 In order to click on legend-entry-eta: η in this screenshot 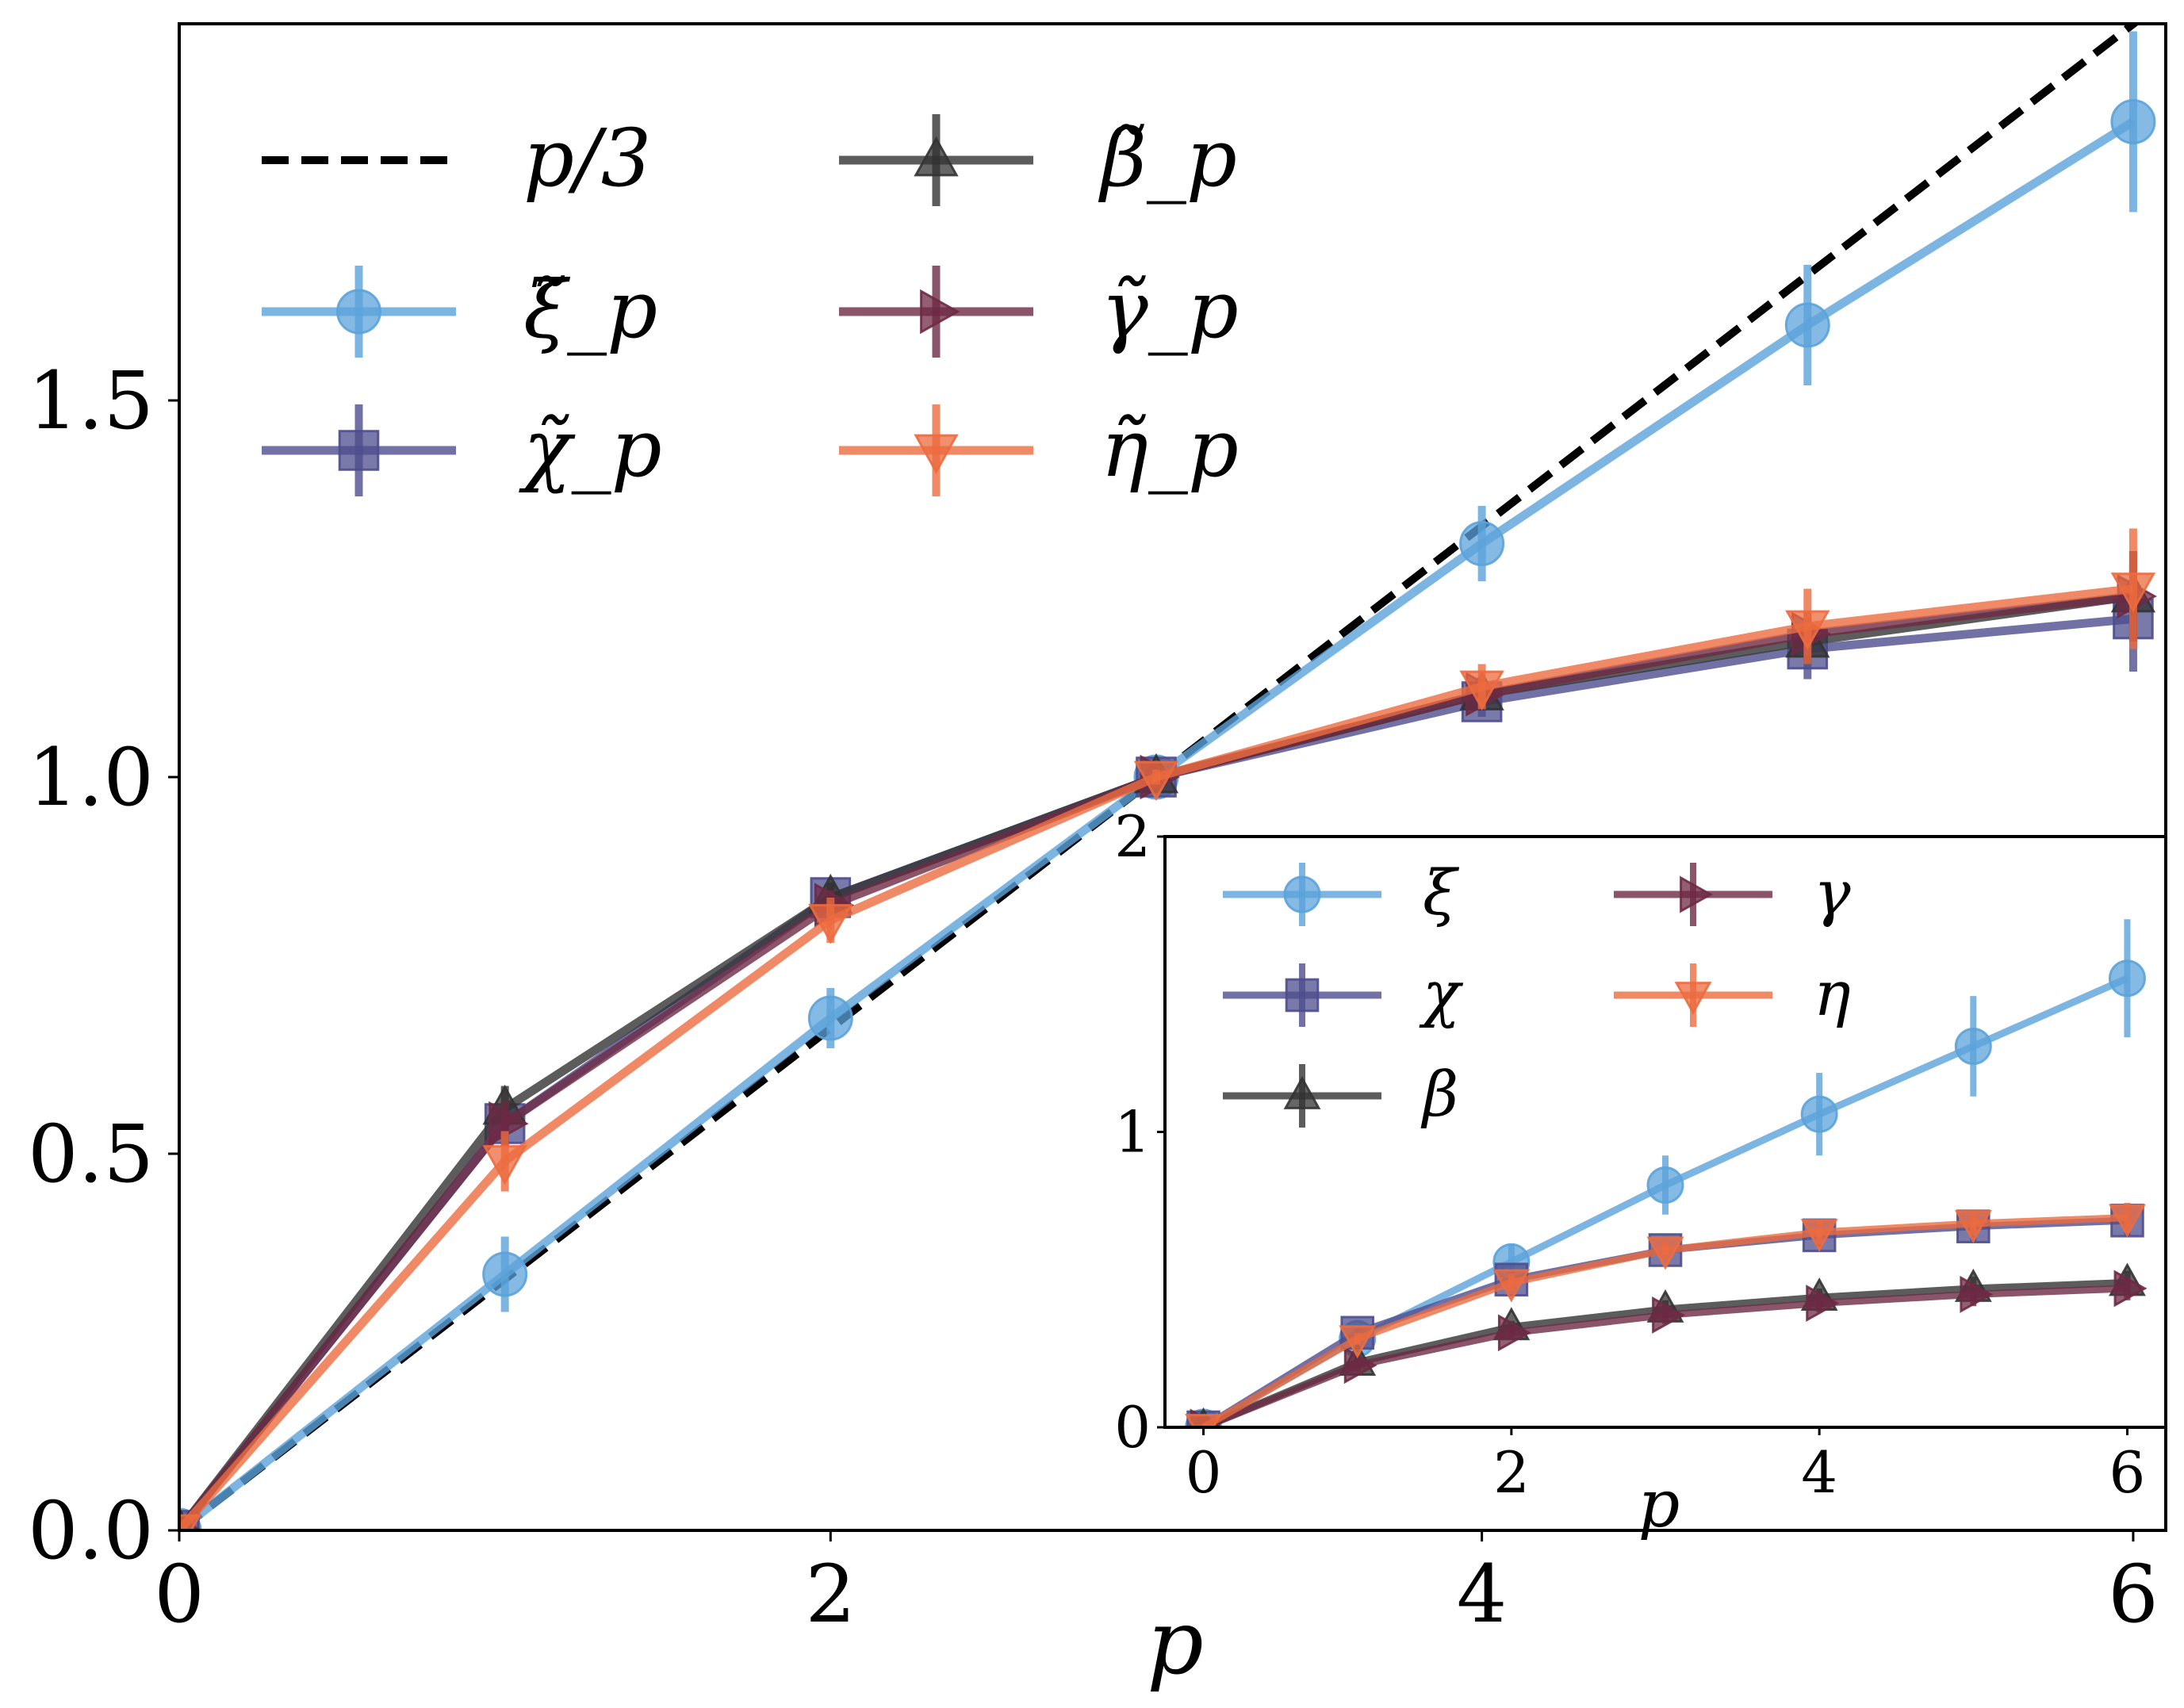, I will do `click(1732, 994)`.